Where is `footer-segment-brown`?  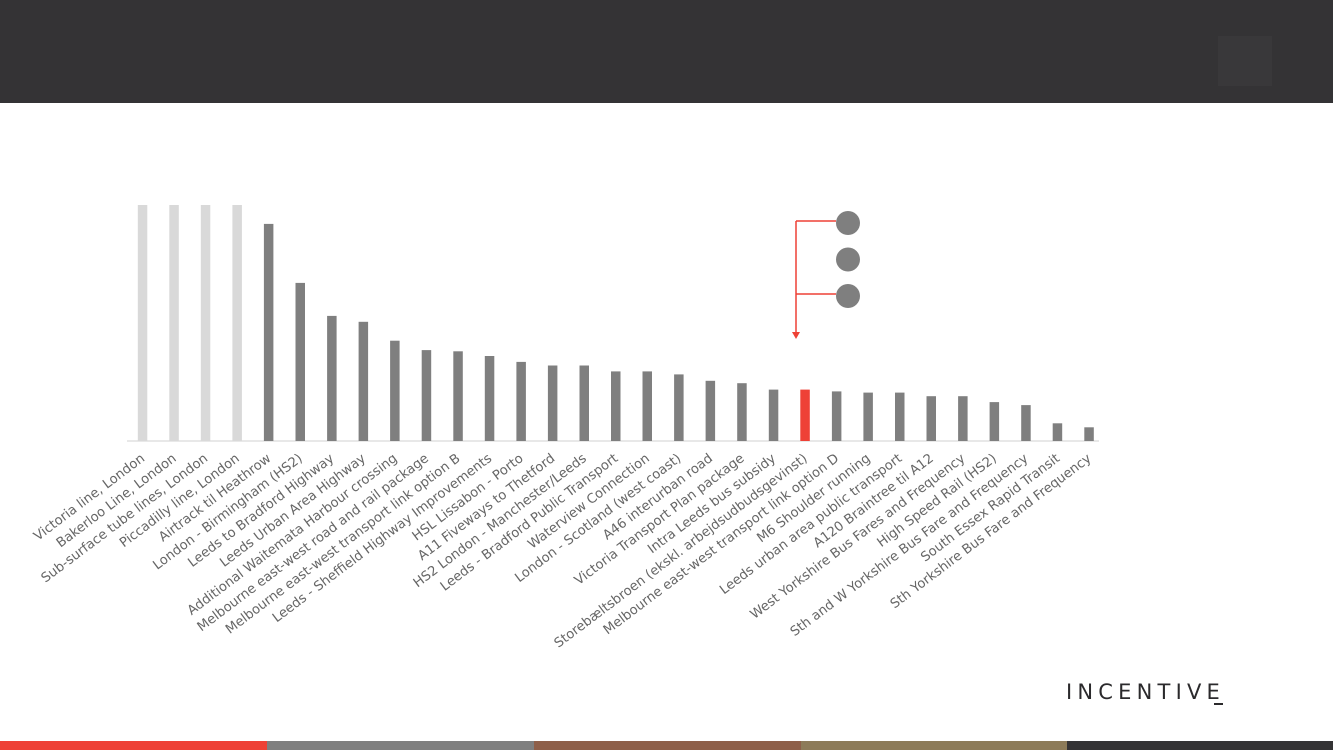
footer-segment-brown is located at coordinates (667, 745).